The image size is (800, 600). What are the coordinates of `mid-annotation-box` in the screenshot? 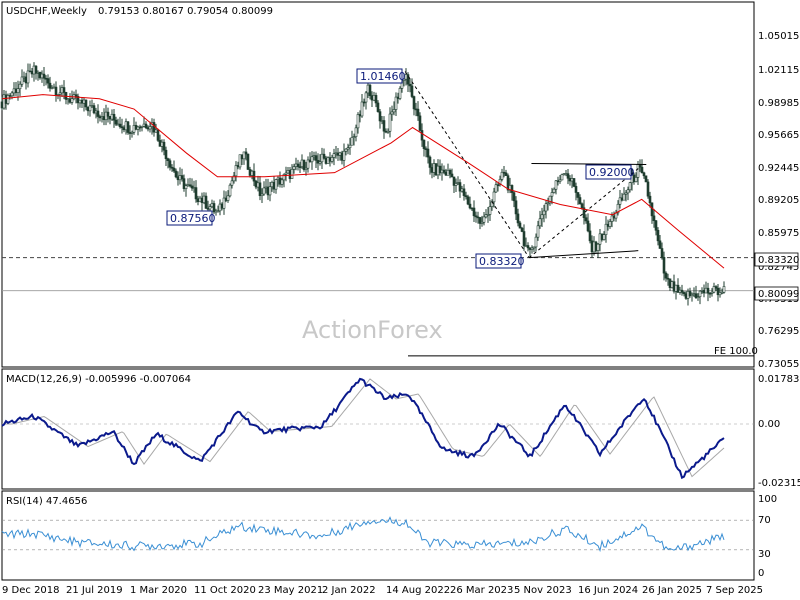 It's located at (608, 172).